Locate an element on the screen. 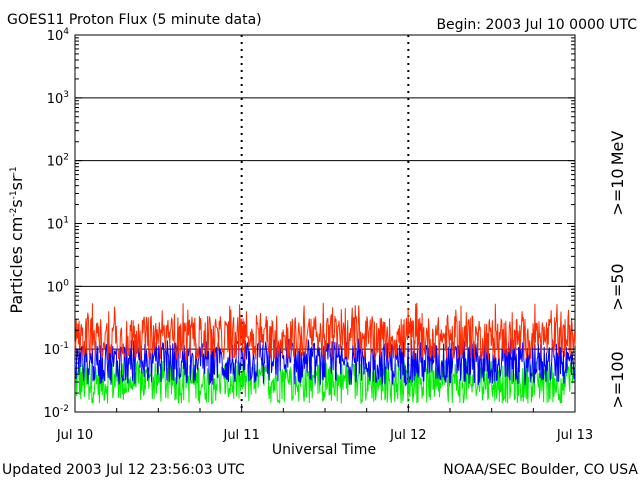  y-tick-label: 10⁰ is located at coordinates (58, 286).